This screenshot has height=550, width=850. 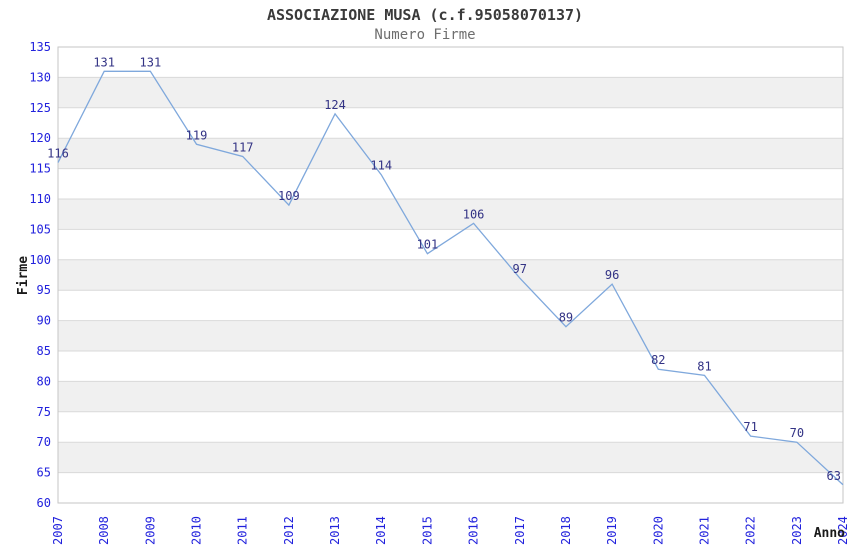 What do you see at coordinates (289, 530) in the screenshot?
I see `x-tick-label: 2012` at bounding box center [289, 530].